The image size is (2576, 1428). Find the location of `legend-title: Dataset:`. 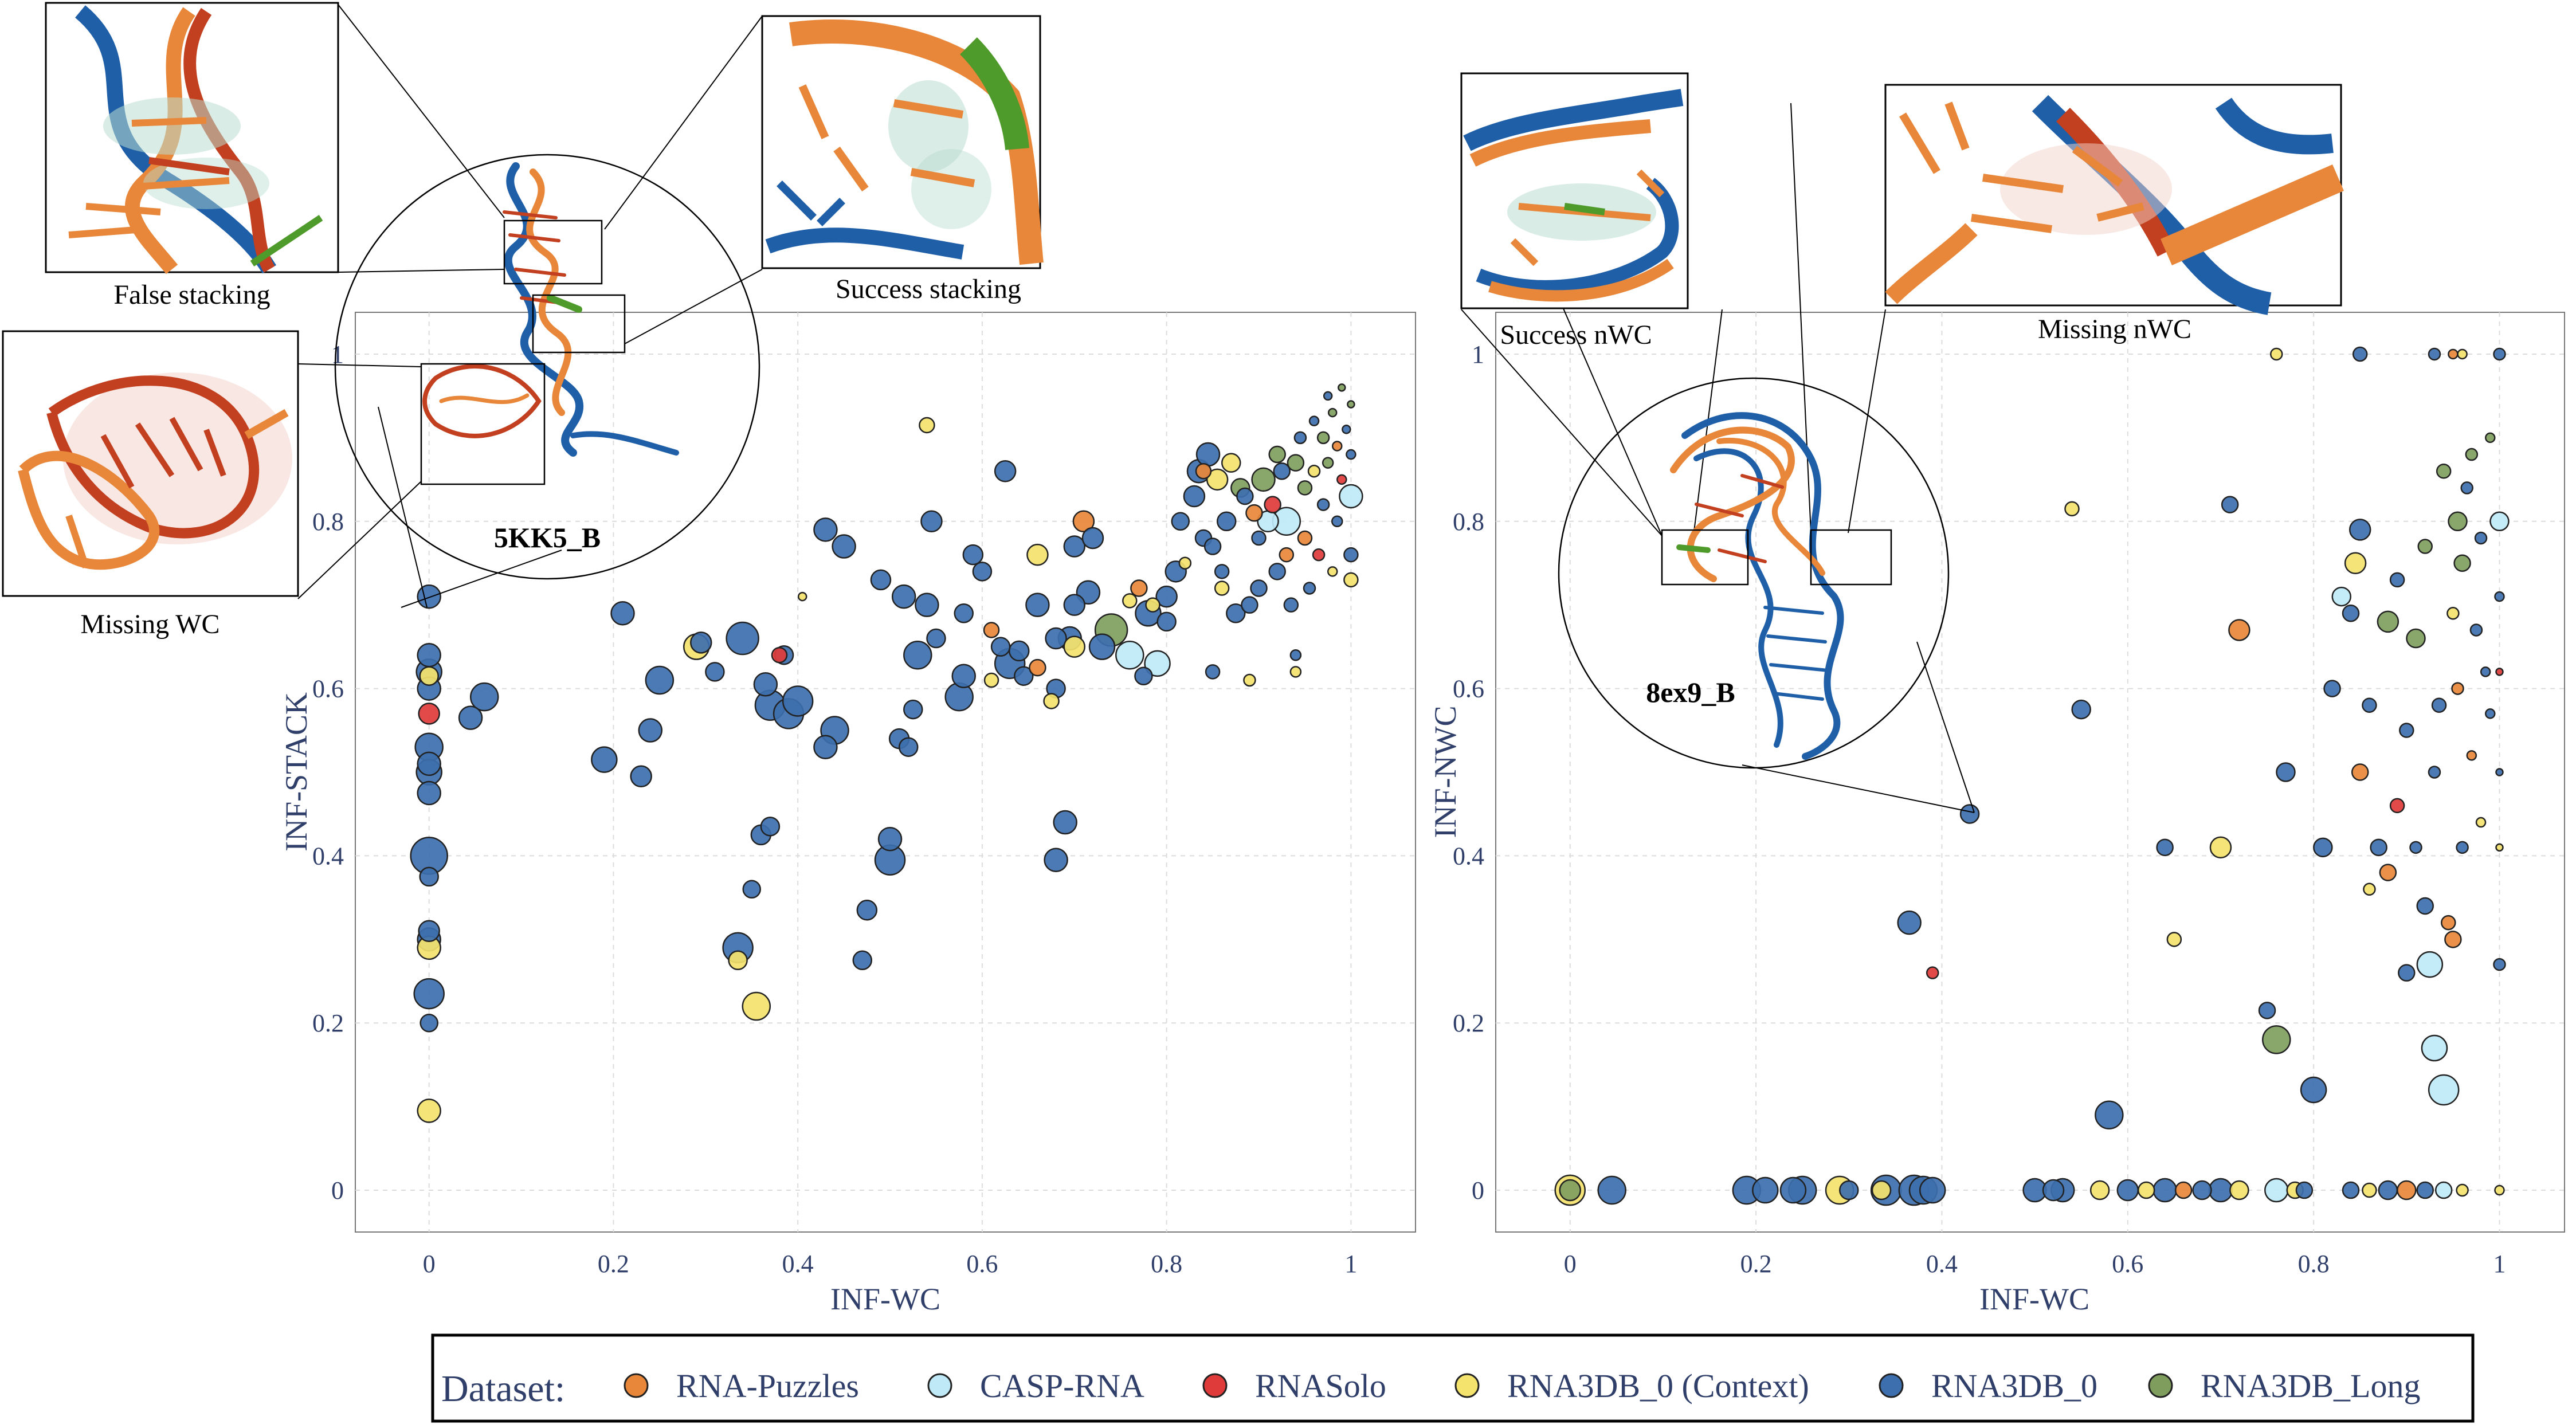

legend-title: Dataset: is located at coordinates (503, 1389).